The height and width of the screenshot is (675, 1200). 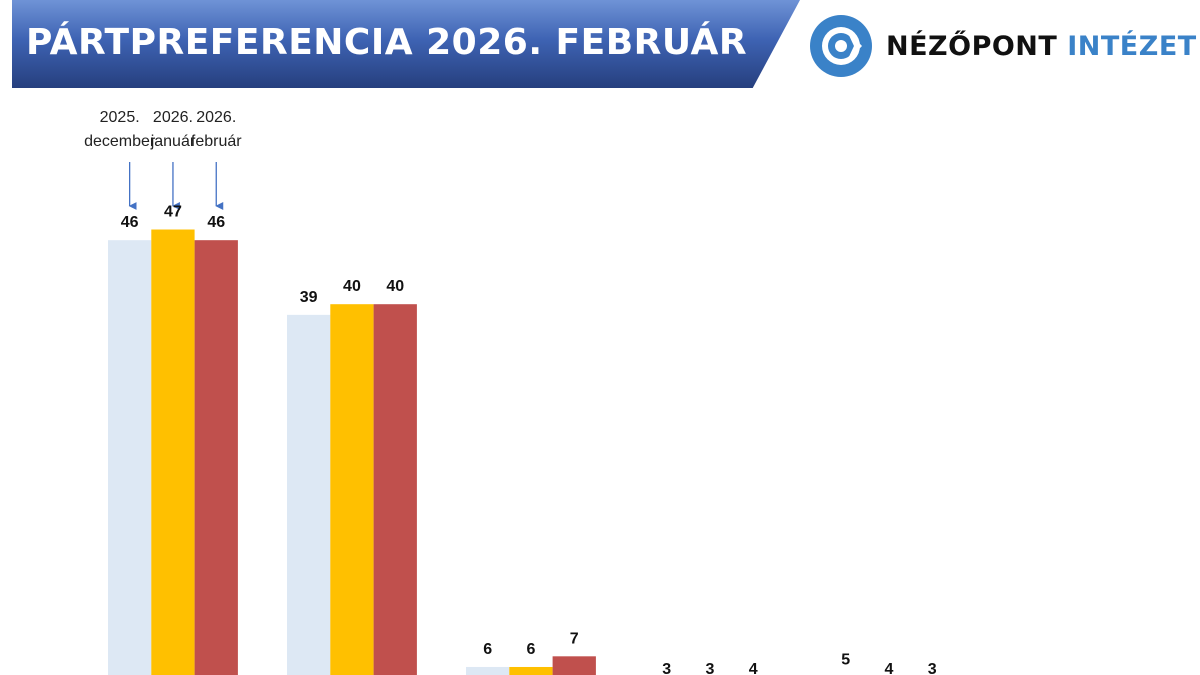 I want to click on title-banner, so click(x=406, y=44).